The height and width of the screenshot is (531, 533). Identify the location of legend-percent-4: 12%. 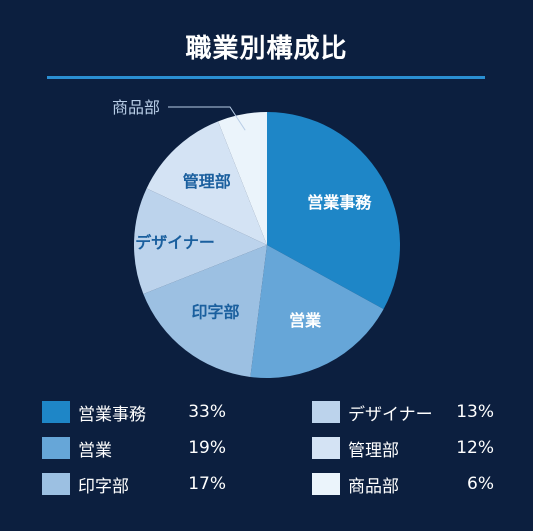
(475, 448).